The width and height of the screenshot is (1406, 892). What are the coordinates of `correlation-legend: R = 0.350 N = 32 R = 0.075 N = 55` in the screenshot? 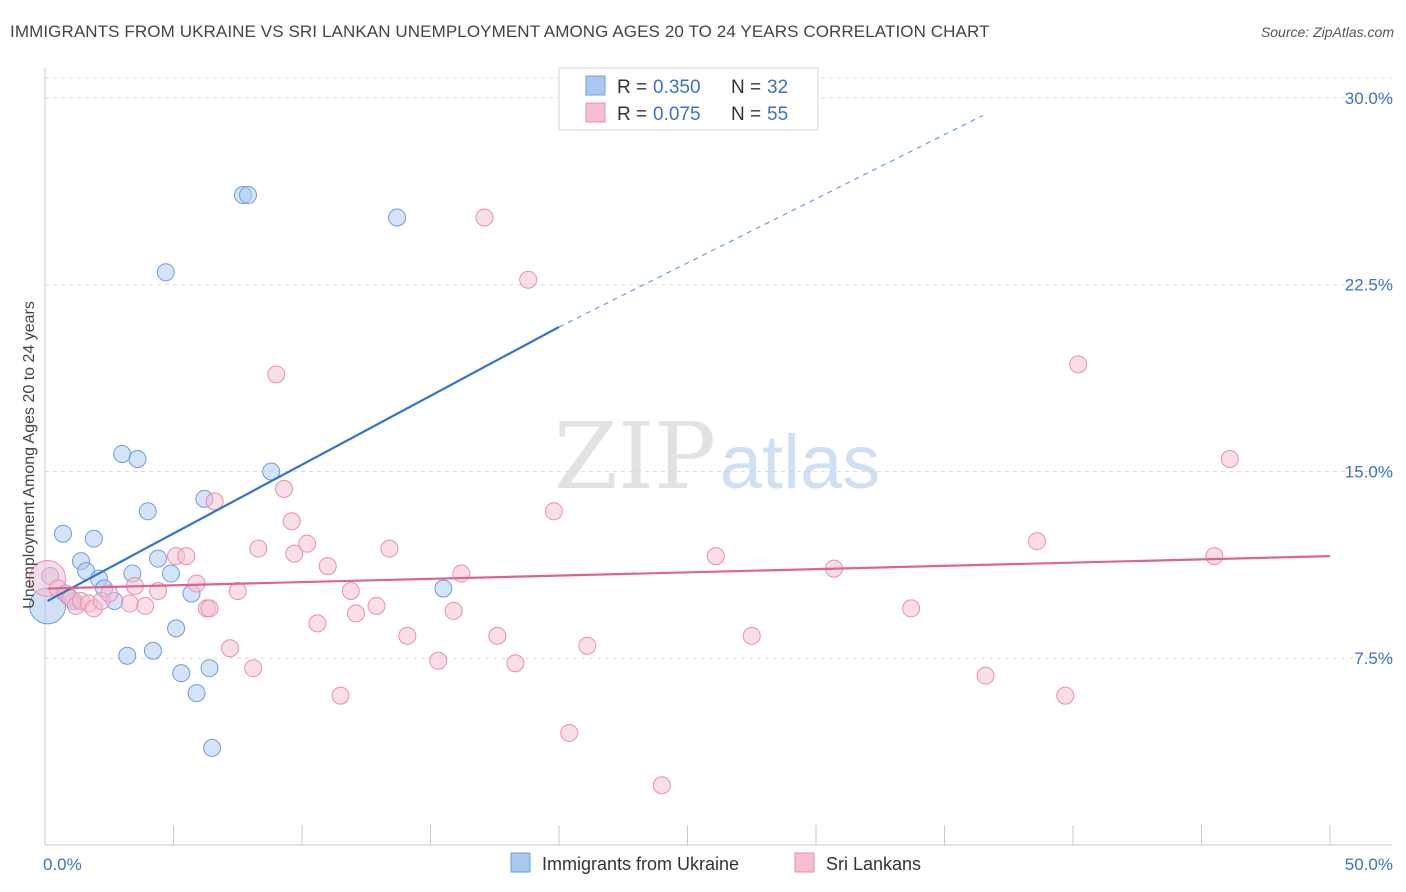 It's located at (688, 99).